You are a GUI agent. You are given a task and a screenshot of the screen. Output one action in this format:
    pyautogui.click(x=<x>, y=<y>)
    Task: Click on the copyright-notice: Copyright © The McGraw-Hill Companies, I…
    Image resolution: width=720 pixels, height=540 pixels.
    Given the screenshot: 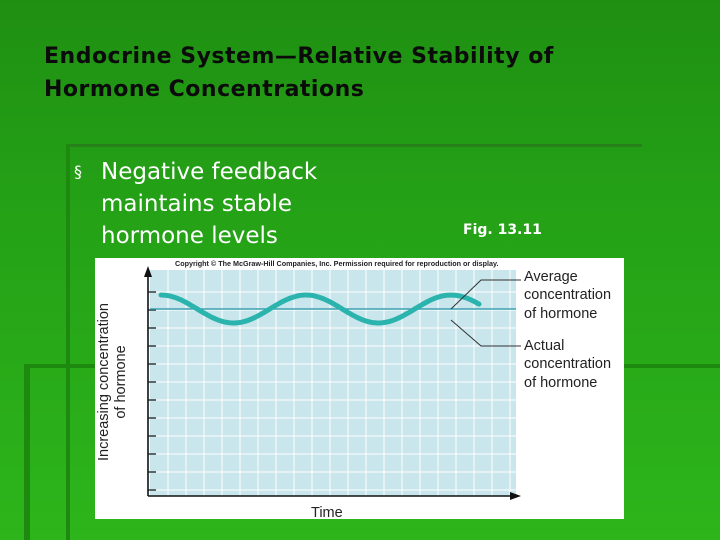 What is the action you would take?
    pyautogui.click(x=336, y=263)
    